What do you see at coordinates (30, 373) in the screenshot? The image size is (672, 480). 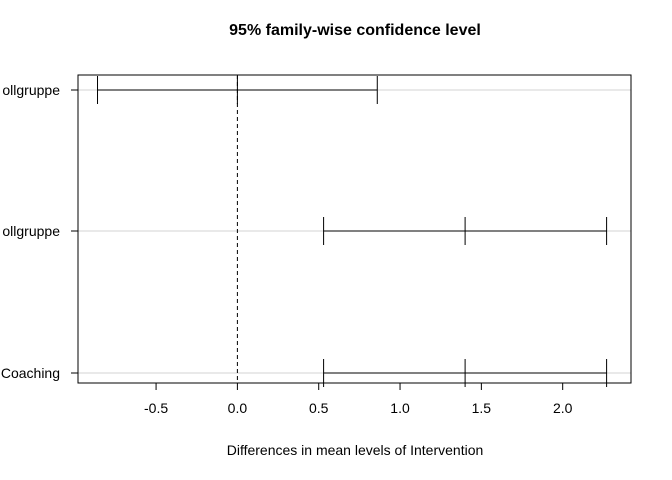 I see `y-tick-label: Coaching` at bounding box center [30, 373].